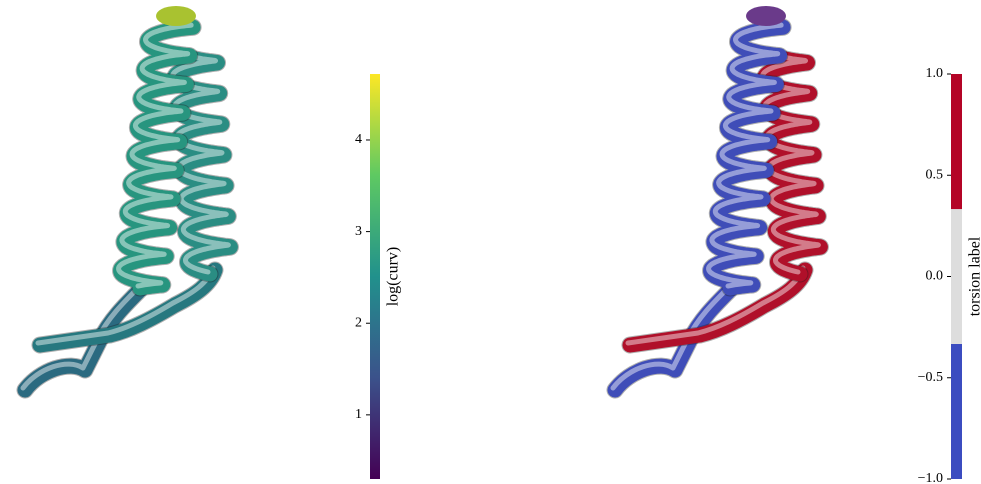 The width and height of the screenshot is (981, 484). Describe the element at coordinates (358, 231) in the screenshot. I see `tick-label: 3` at that location.